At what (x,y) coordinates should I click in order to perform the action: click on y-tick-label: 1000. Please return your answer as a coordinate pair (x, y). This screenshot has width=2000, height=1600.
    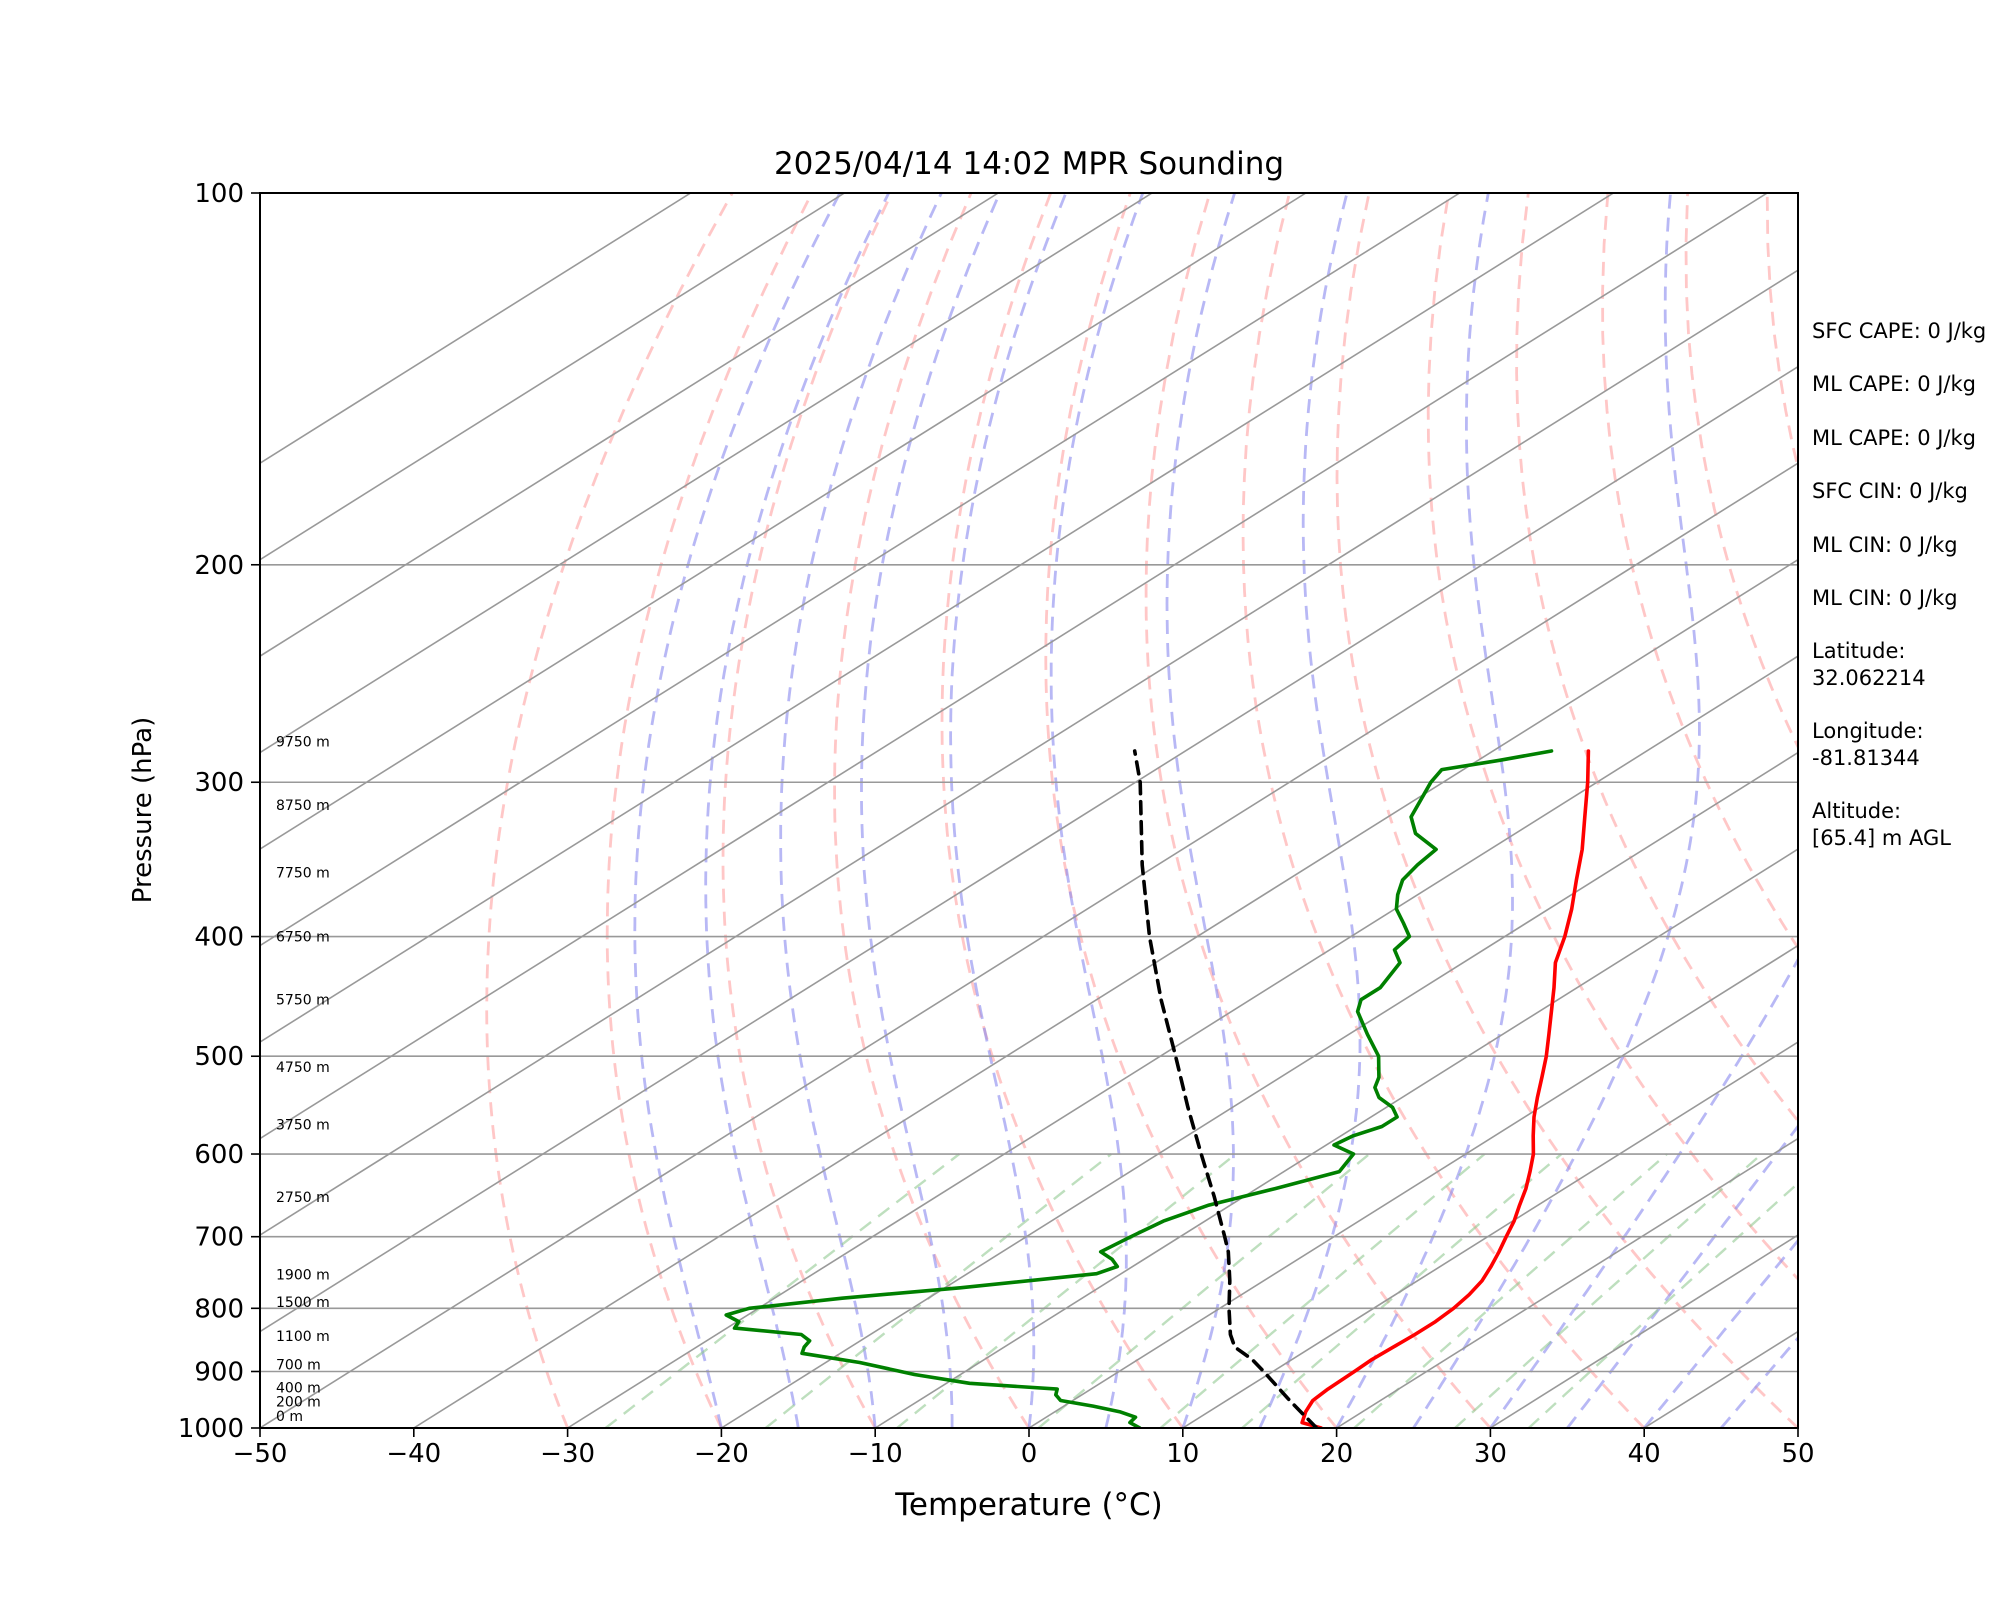
    Looking at the image, I should click on (211, 1429).